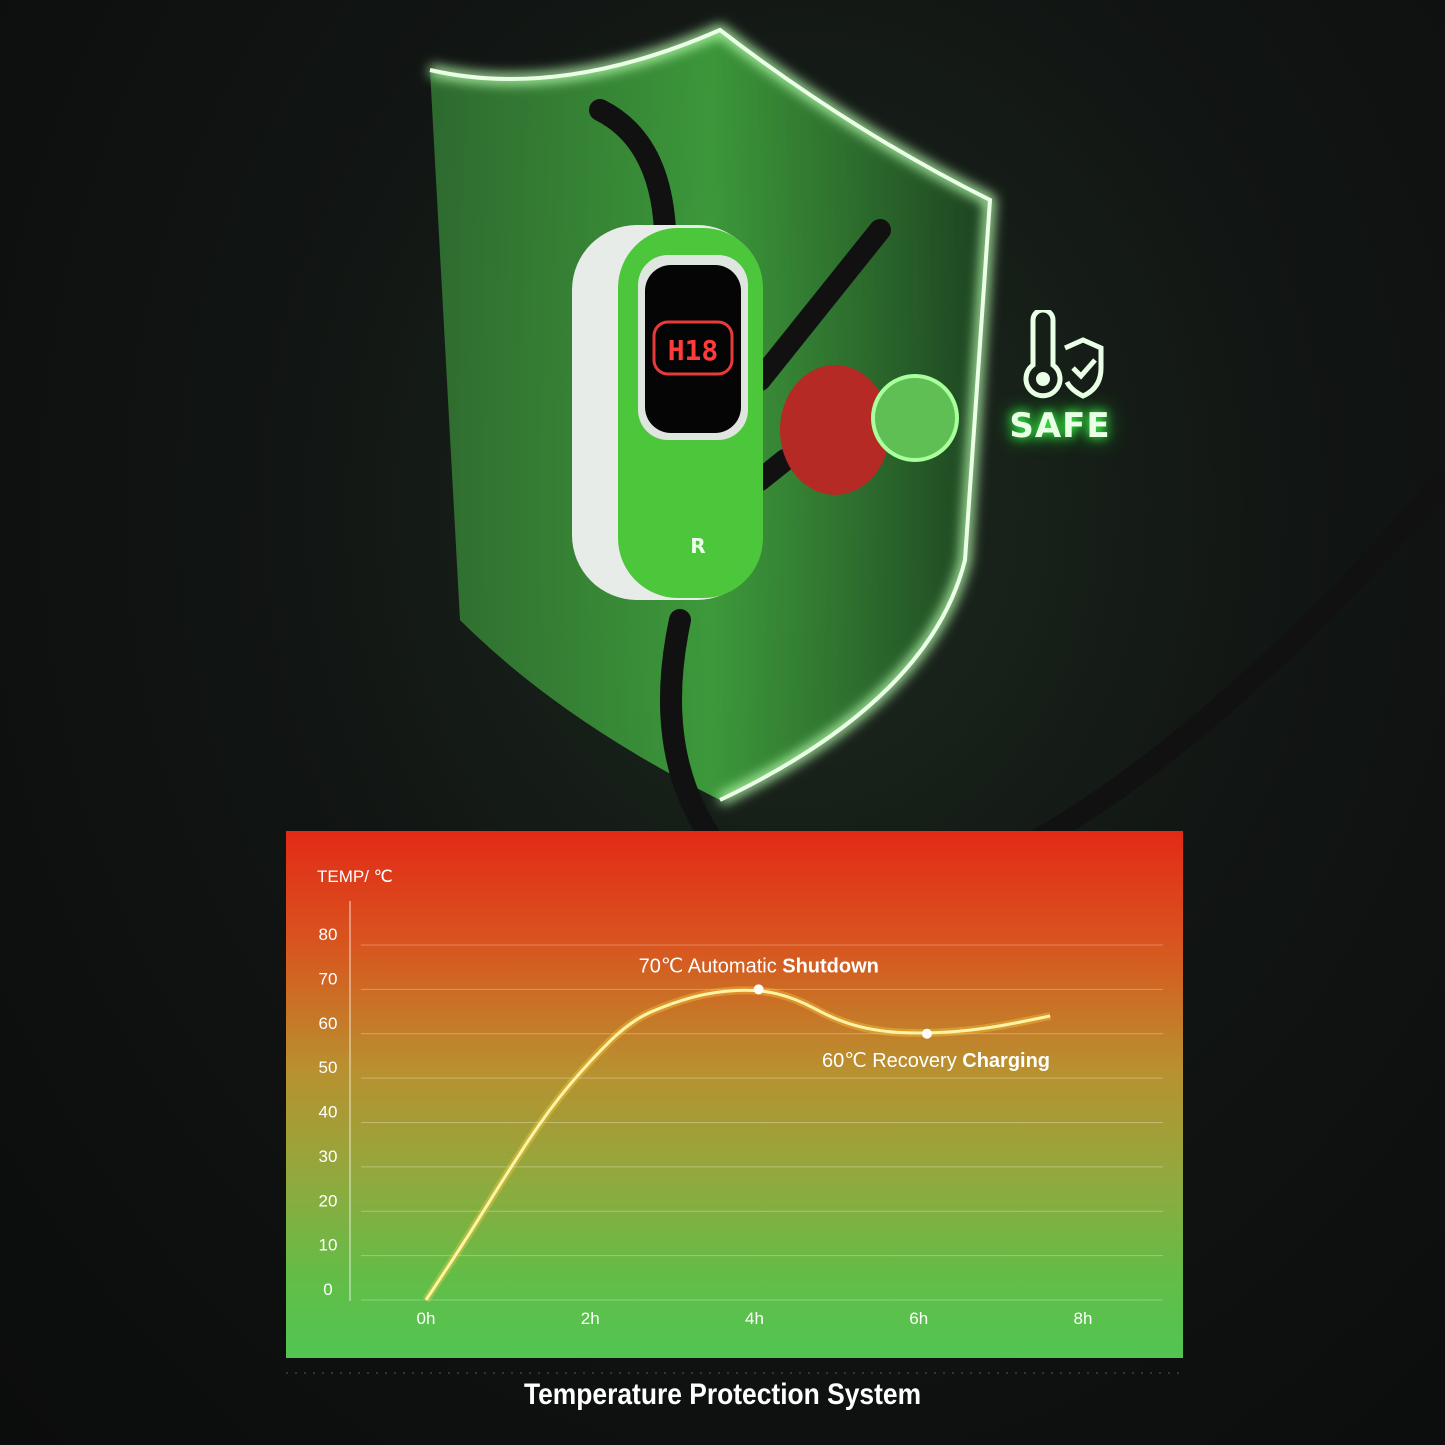 The image size is (1445, 1445). I want to click on x-tick-label: 0h, so click(426, 1318).